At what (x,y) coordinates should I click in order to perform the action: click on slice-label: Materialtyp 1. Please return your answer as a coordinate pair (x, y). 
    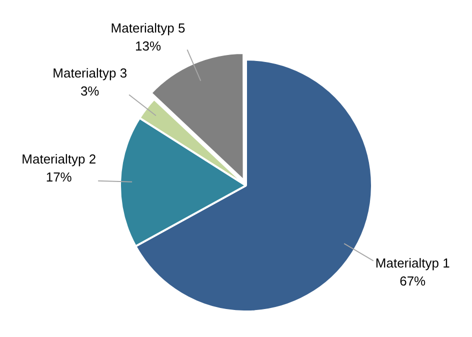
    Looking at the image, I should click on (412, 262).